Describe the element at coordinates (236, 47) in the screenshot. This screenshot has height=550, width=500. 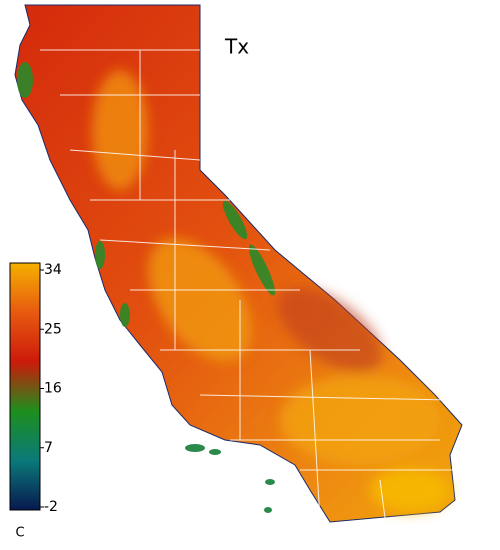
I see `map-title: Tx` at that location.